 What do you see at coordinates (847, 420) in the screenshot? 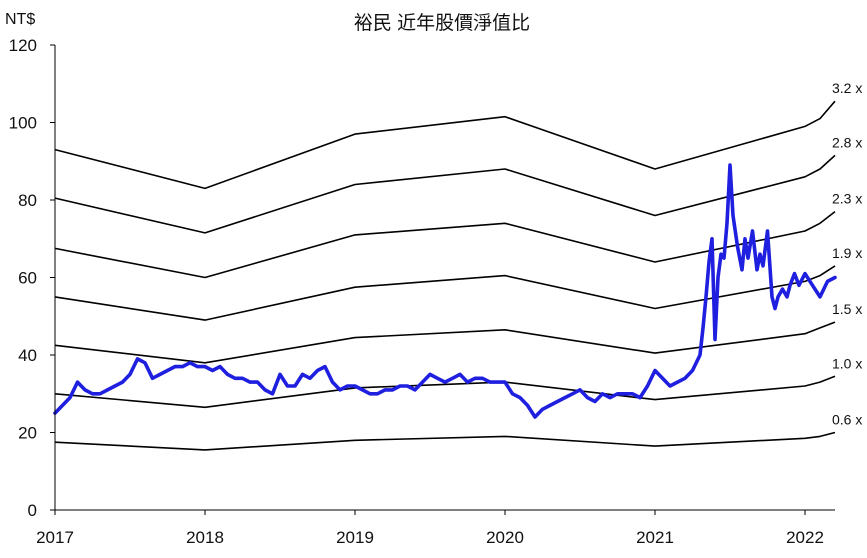
I see `band-label-6: 0.6 x` at bounding box center [847, 420].